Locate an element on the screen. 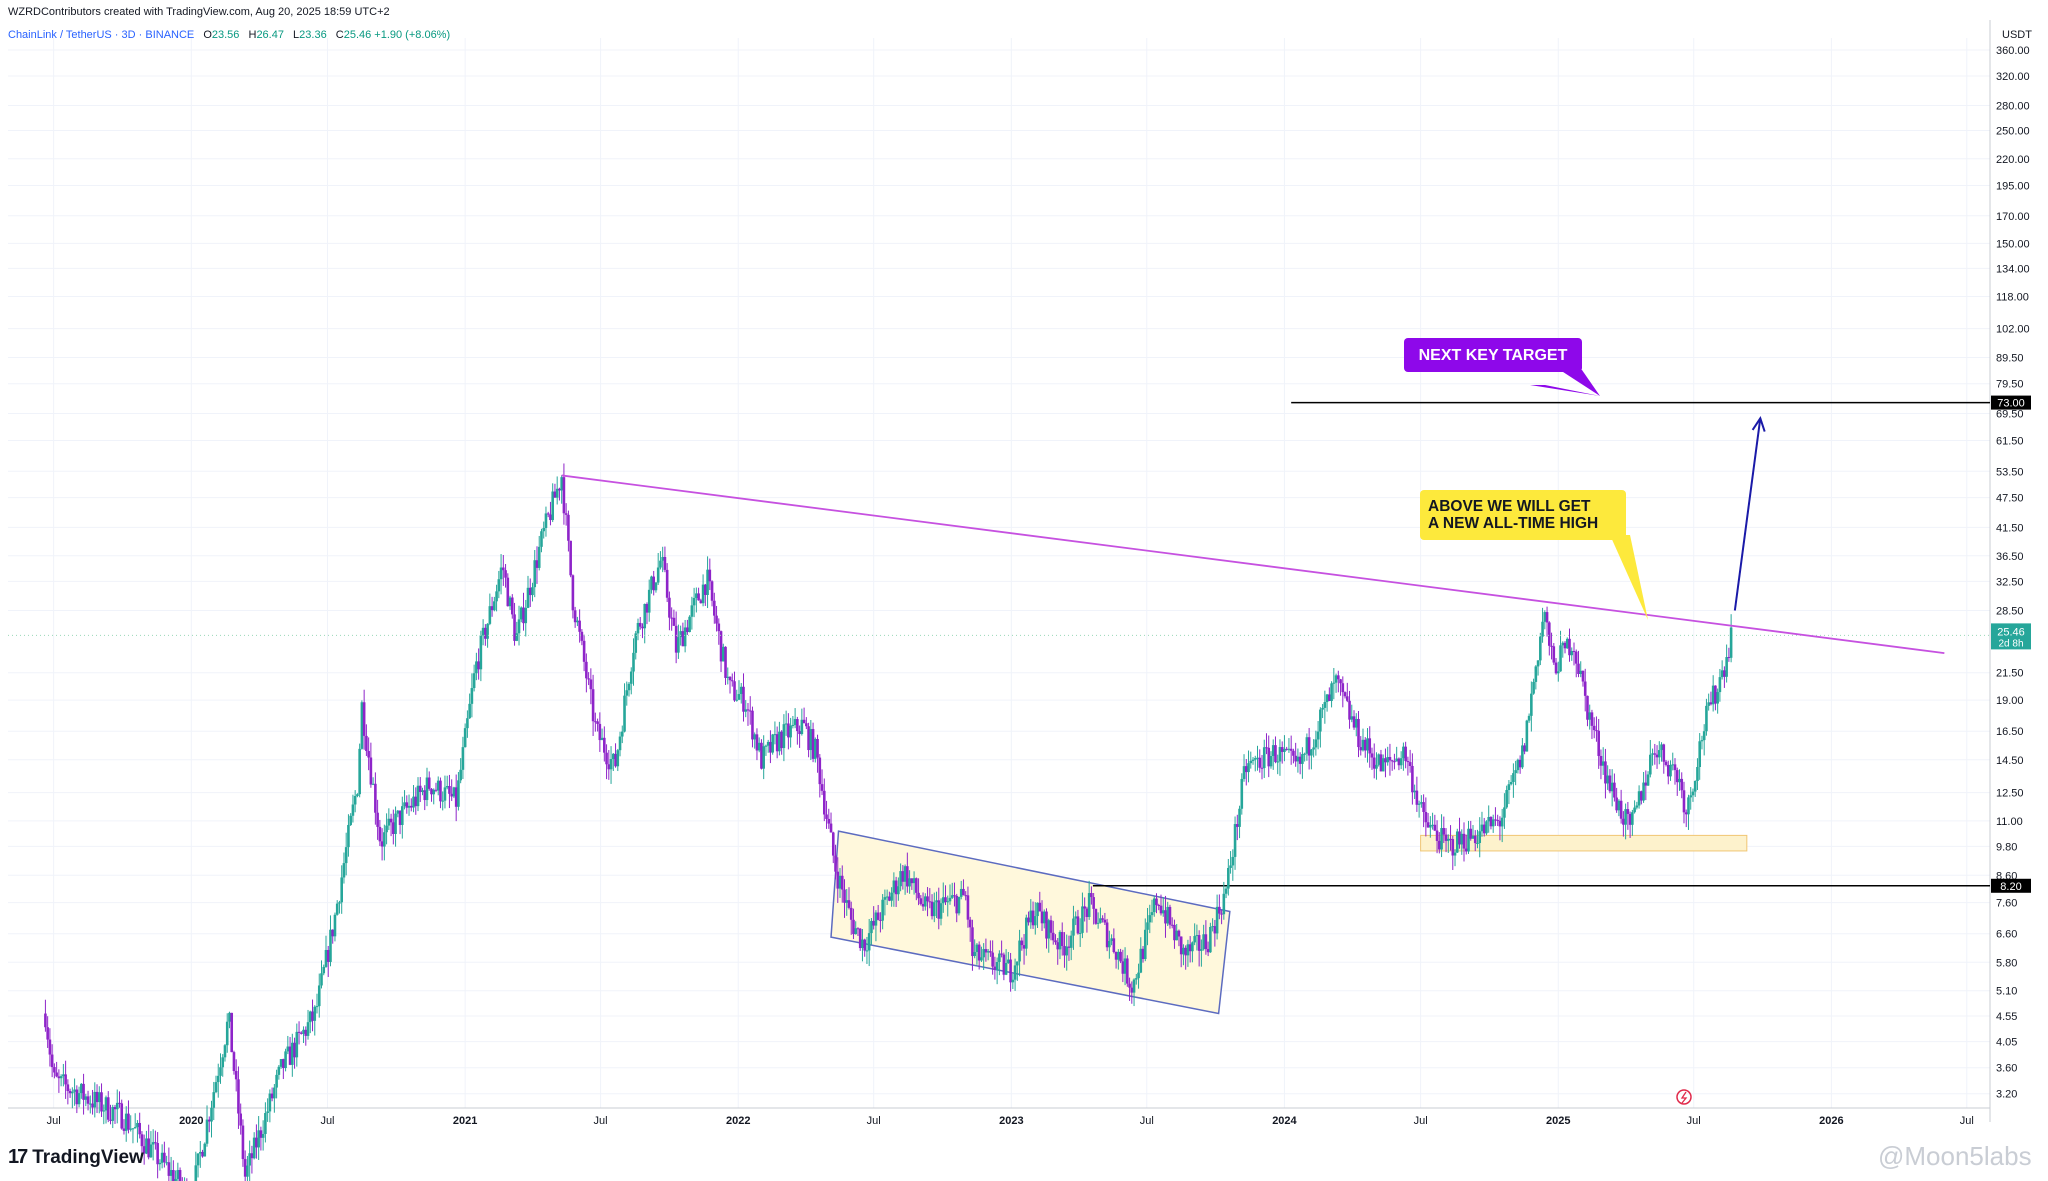 The width and height of the screenshot is (2048, 1181). y-tick-label: 9.80 is located at coordinates (2006, 847).